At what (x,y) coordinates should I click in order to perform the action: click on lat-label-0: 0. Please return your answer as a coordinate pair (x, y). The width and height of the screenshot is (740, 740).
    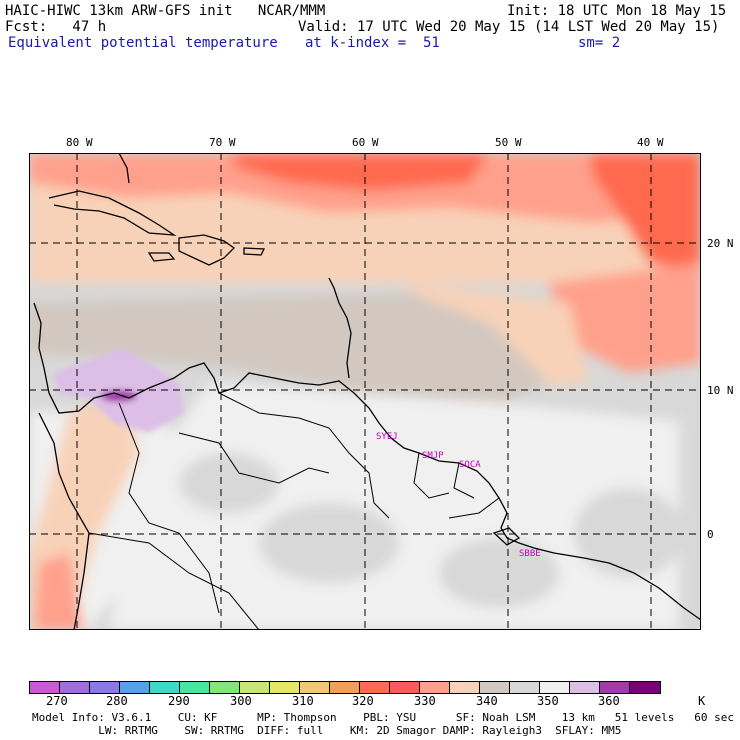
    Looking at the image, I should click on (710, 534).